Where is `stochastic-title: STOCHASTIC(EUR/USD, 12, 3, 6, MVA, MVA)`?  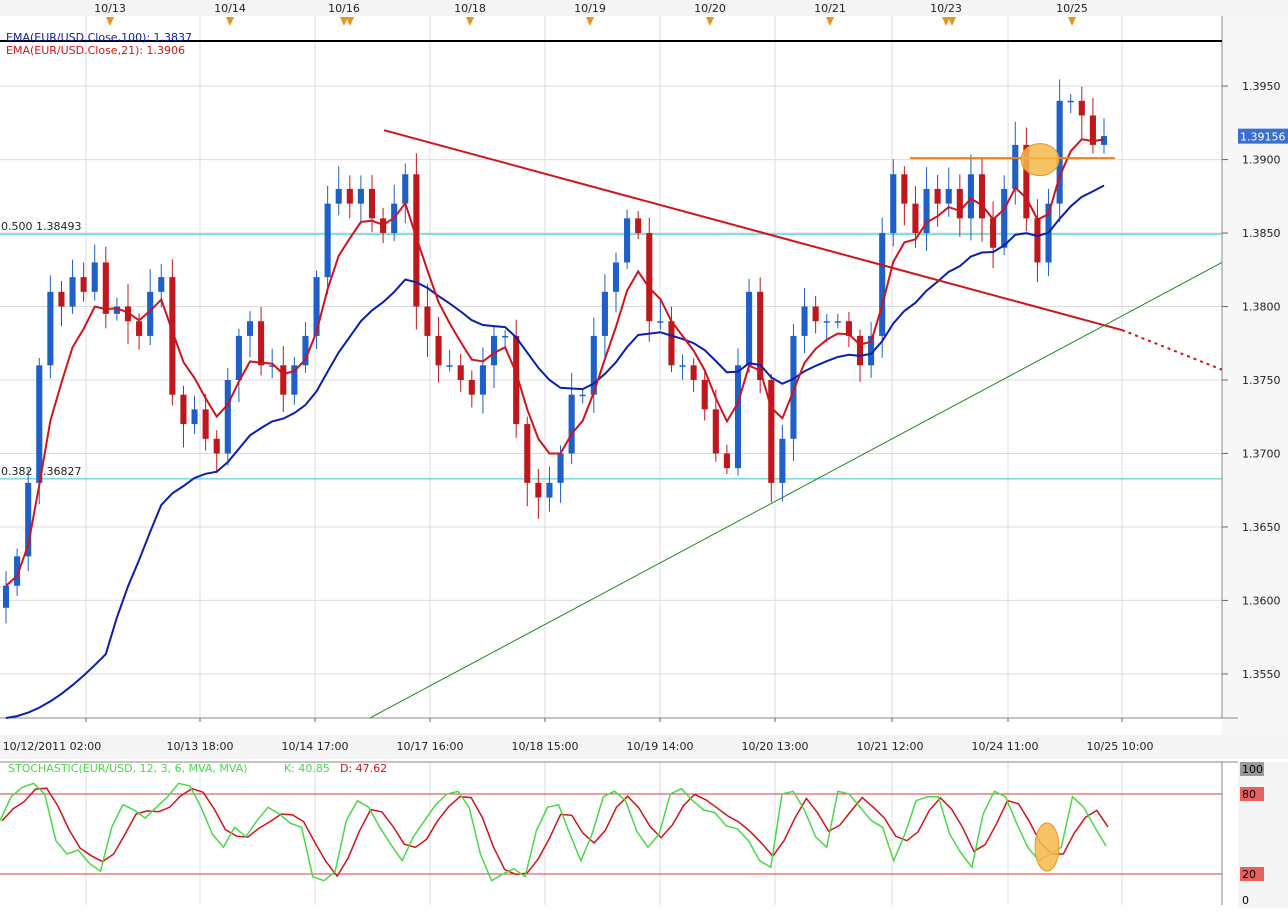
stochastic-title: STOCHASTIC(EUR/USD, 12, 3, 6, MVA, MVA) is located at coordinates (128, 768).